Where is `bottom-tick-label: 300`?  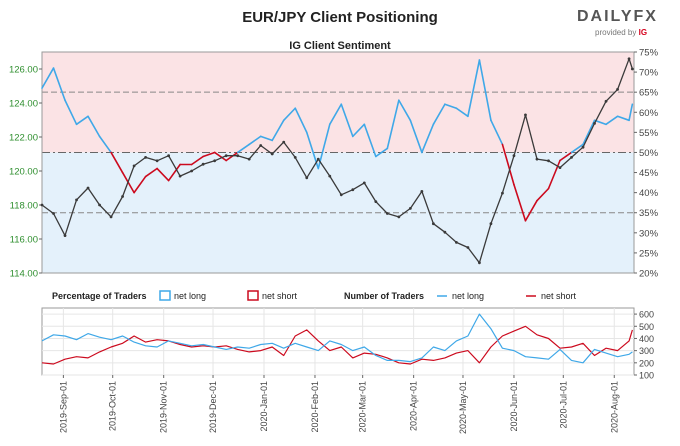
bottom-tick-label: 300 is located at coordinates (646, 351).